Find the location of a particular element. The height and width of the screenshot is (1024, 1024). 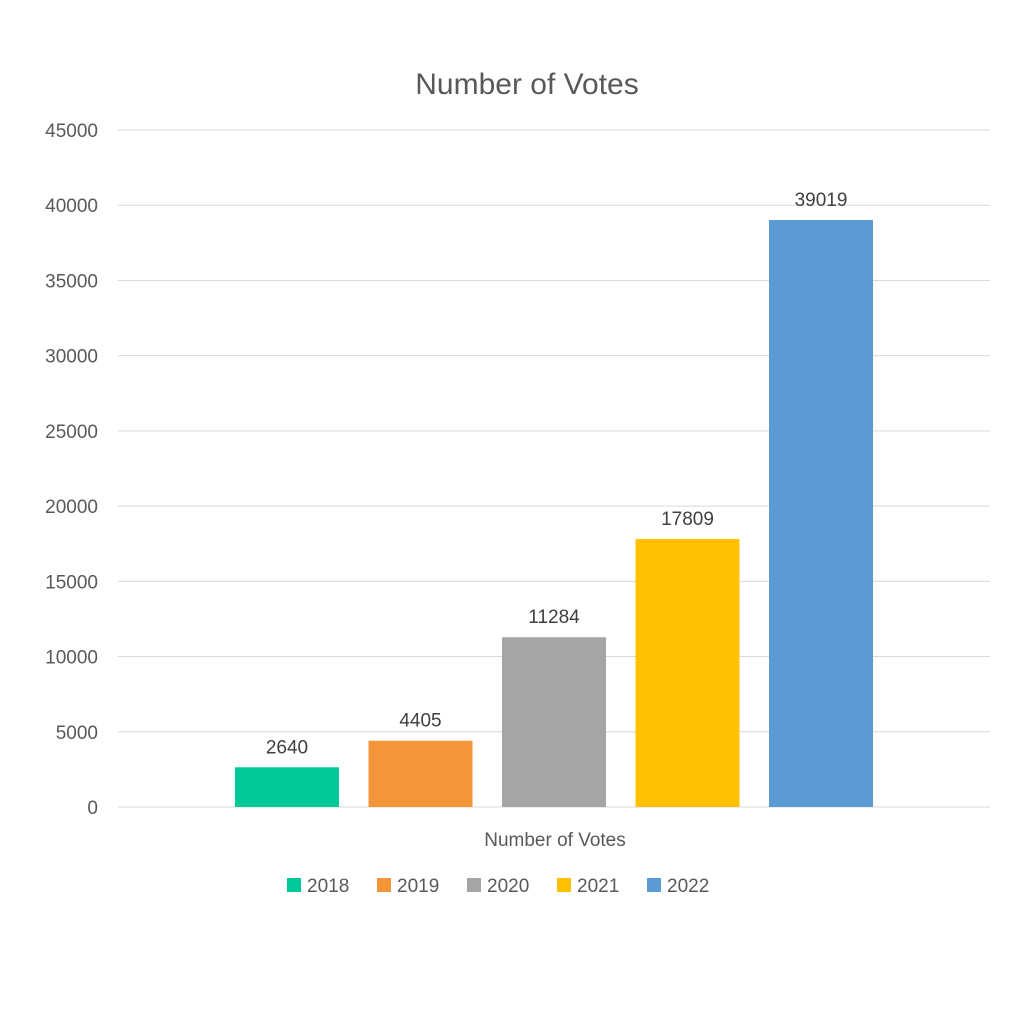

y-tick-label: 30000 is located at coordinates (71, 357).